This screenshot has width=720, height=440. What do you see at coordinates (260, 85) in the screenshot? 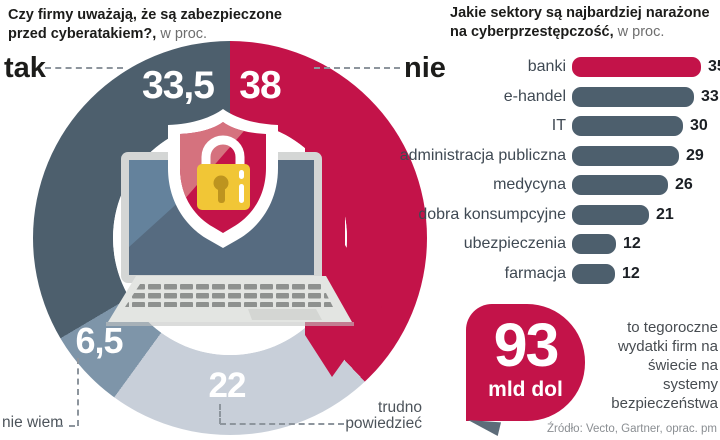
I see `slice-value-nie: 38` at bounding box center [260, 85].